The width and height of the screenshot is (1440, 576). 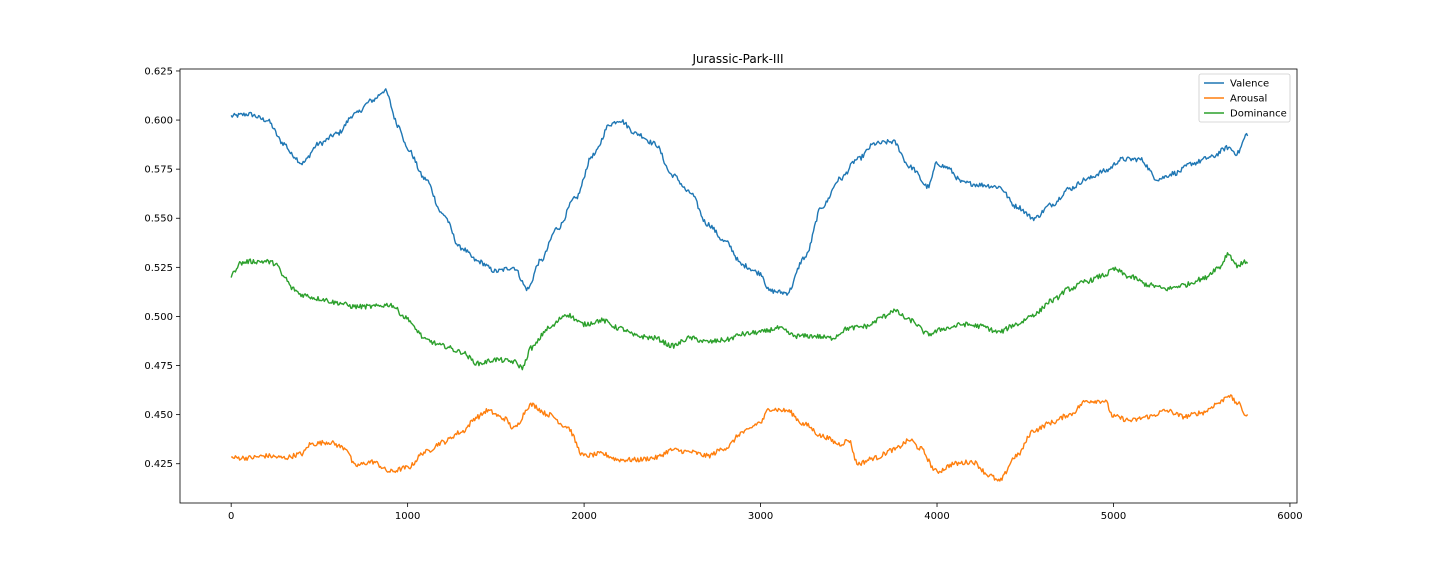 What do you see at coordinates (158, 121) in the screenshot?
I see `y-tick-label: 0.600` at bounding box center [158, 121].